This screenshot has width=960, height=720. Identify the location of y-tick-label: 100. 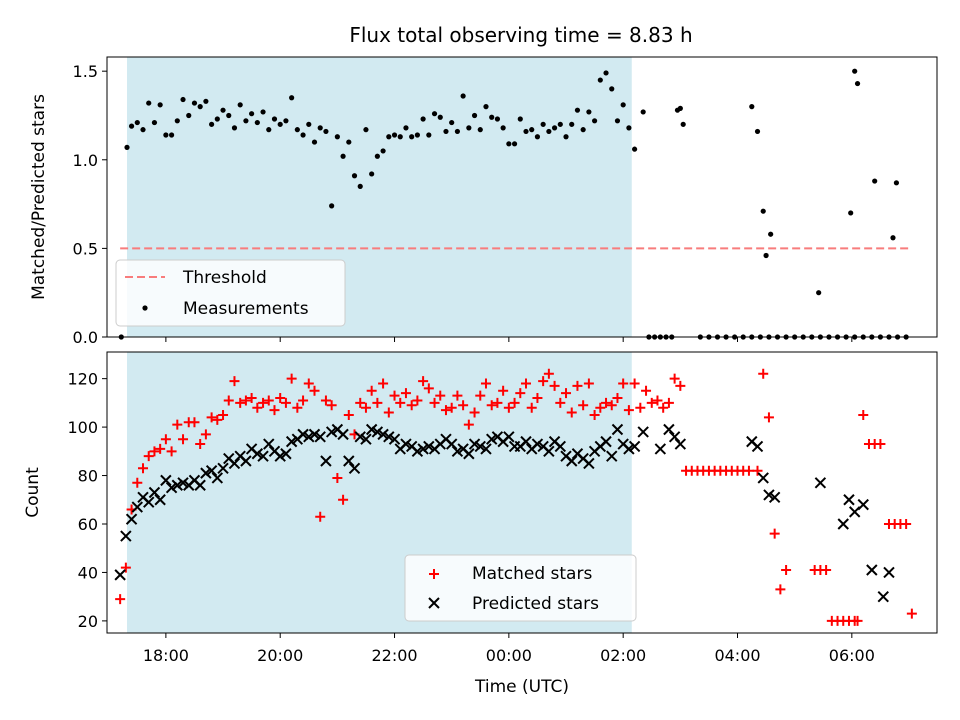
(82, 427).